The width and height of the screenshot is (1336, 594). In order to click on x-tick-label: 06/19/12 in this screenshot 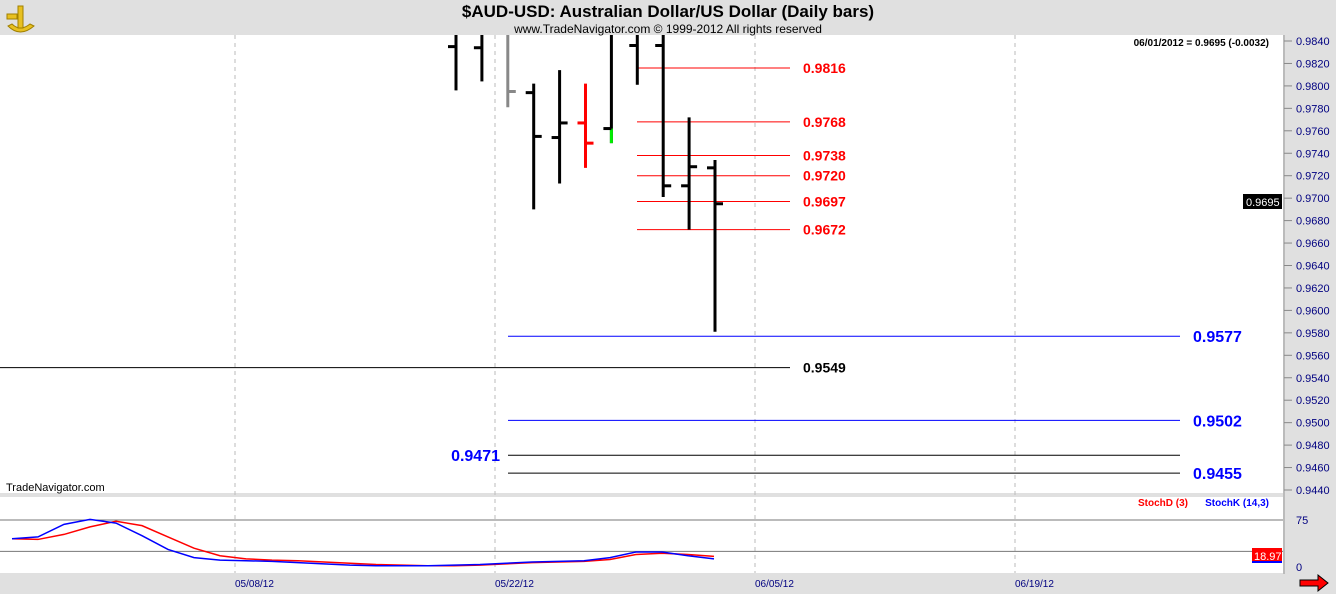, I will do `click(1034, 584)`.